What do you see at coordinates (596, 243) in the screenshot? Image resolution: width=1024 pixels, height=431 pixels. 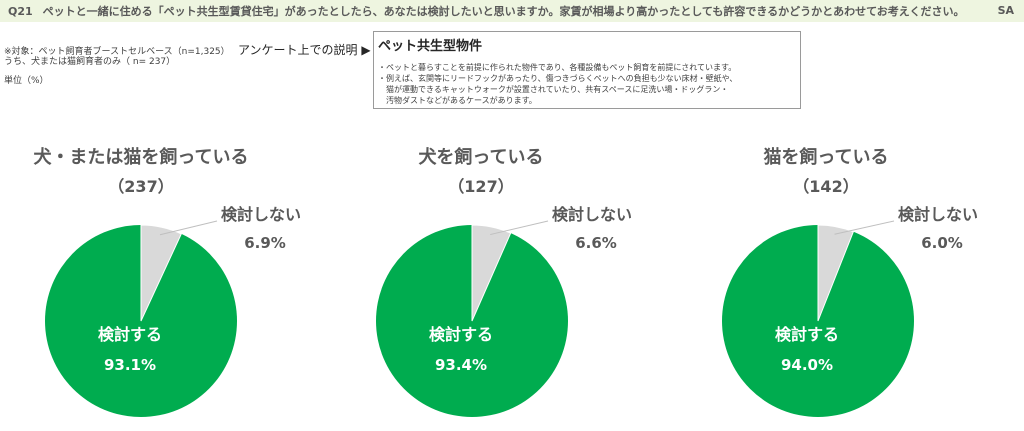 I see `slice-value: 6.6%` at bounding box center [596, 243].